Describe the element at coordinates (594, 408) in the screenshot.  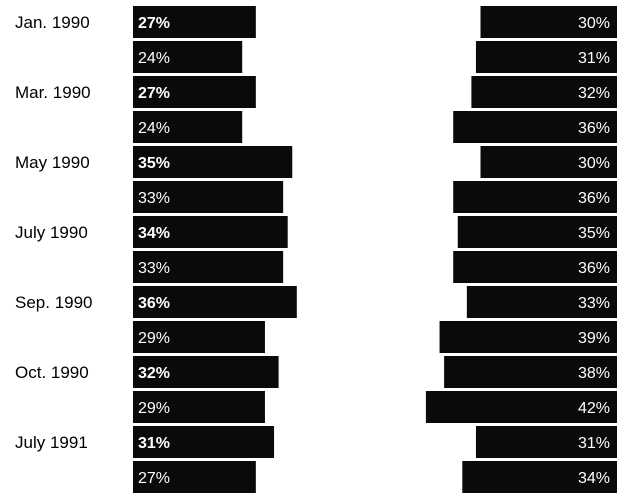
I see `right-bar-value-label: 42%` at that location.